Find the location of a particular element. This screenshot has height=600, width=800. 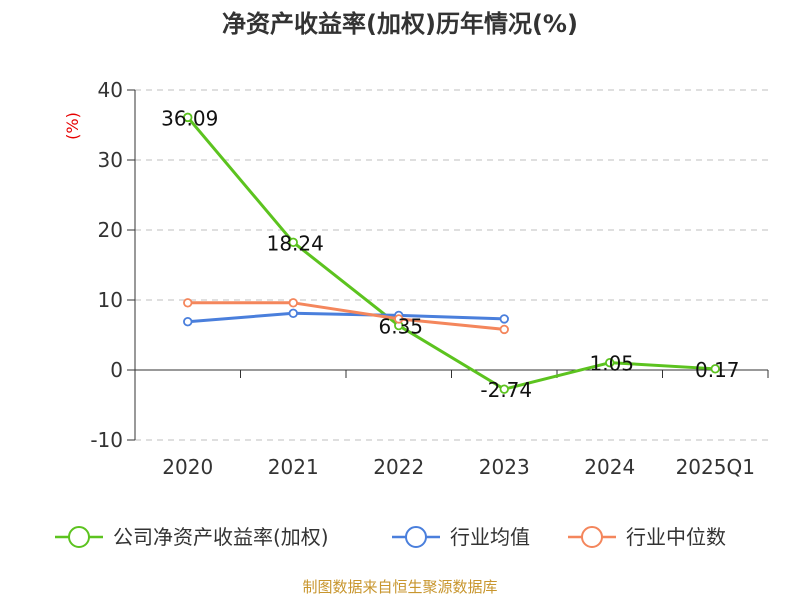

data-label: 0.17 is located at coordinates (717, 370).